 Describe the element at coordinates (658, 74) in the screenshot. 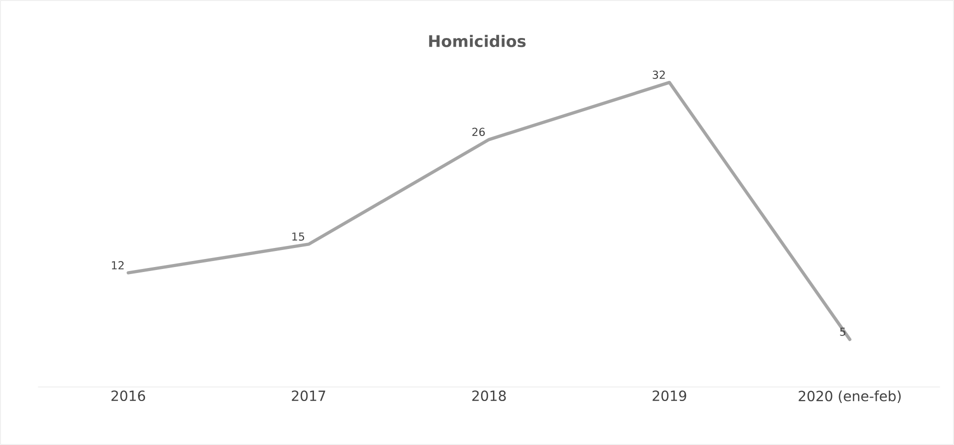

I see `data-label: 32` at that location.